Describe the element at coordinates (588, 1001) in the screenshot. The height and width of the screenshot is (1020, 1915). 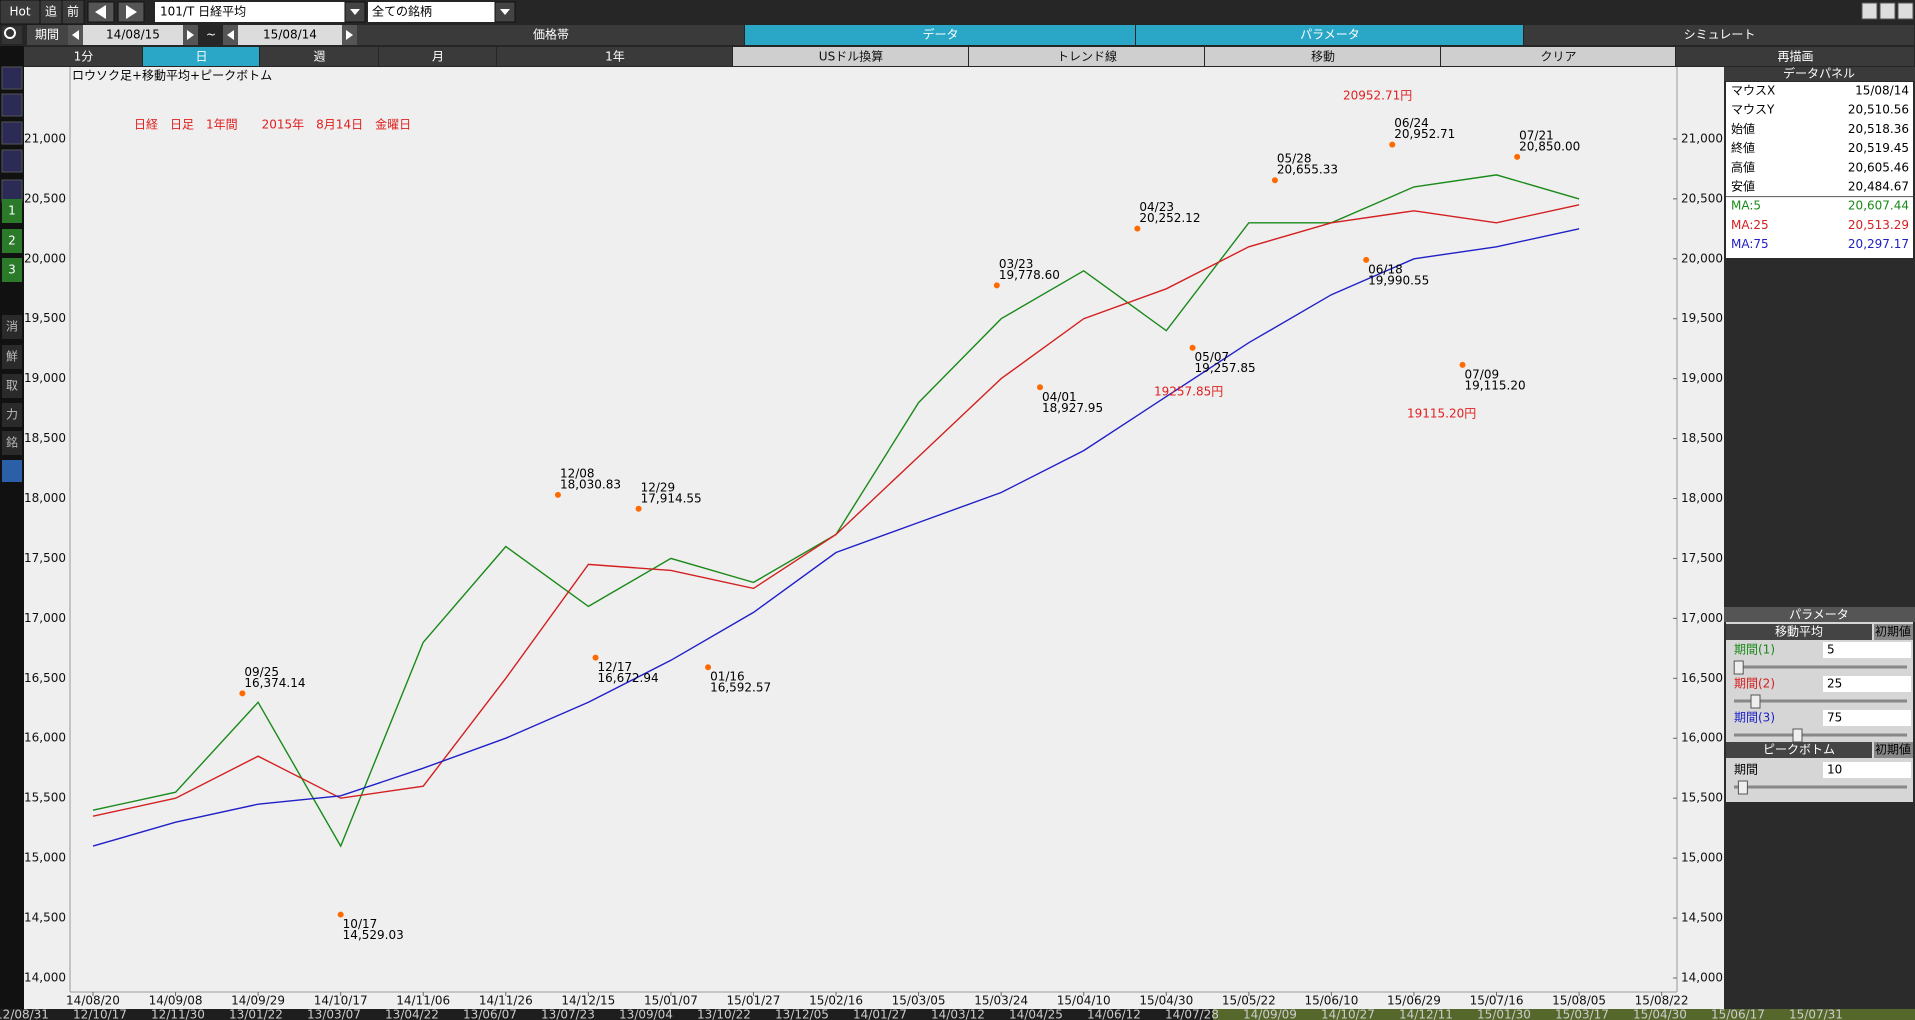
I see `x-tick-label: 14/12/15` at that location.